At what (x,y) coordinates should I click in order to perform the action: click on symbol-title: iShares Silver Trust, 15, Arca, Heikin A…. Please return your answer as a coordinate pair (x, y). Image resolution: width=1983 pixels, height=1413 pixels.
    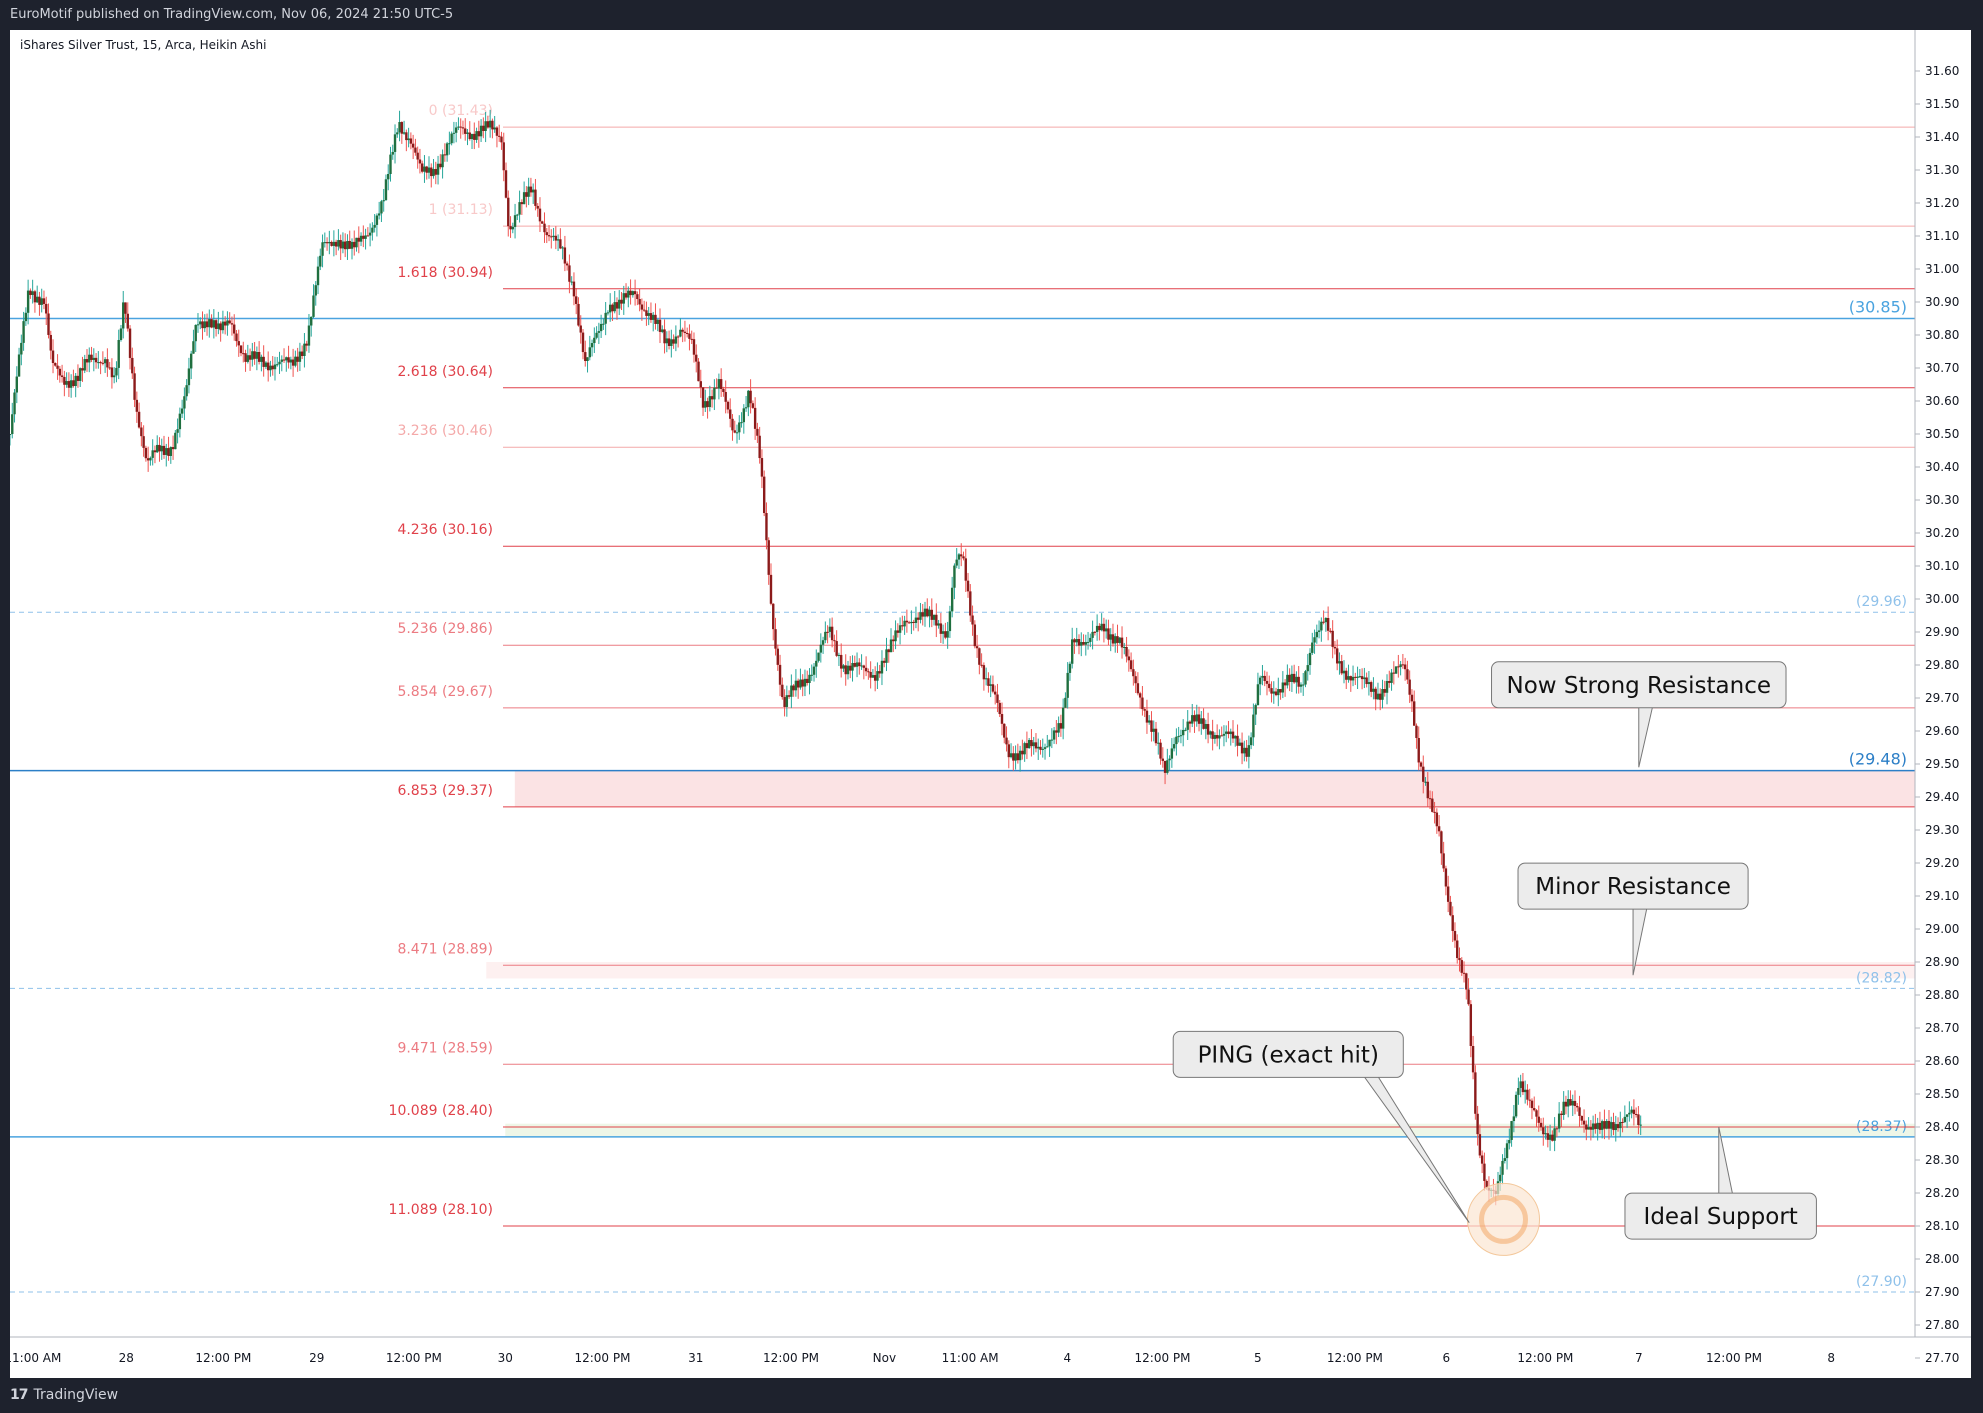
    Looking at the image, I should click on (143, 45).